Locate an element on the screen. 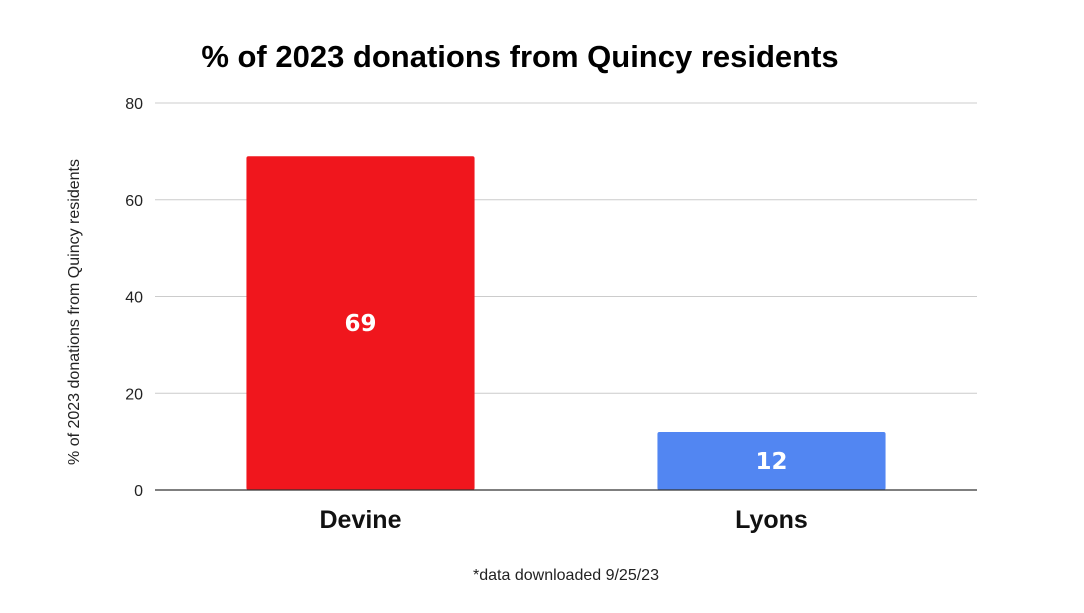 Image resolution: width=1084 pixels, height=613 pixels. data-label: 12 is located at coordinates (771, 462).